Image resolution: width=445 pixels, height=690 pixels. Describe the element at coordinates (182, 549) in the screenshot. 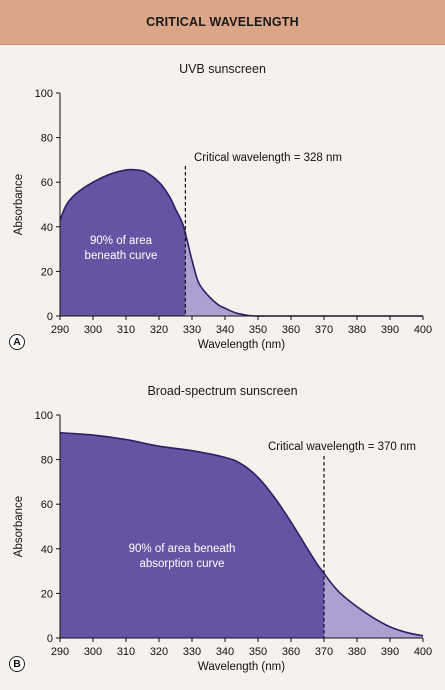

I see `area-label-line: 90% of area beneath` at that location.